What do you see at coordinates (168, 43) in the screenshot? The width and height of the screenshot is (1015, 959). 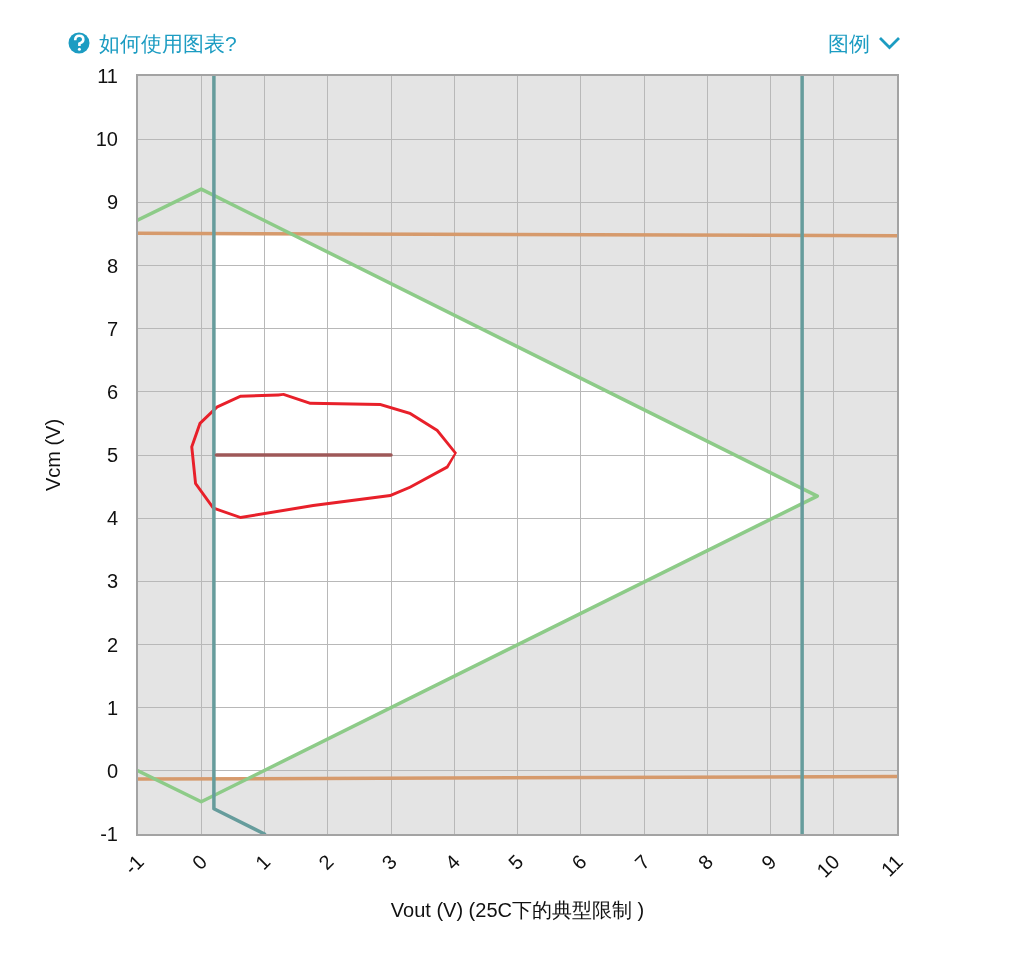 I see `text: 如何使用图表?` at bounding box center [168, 43].